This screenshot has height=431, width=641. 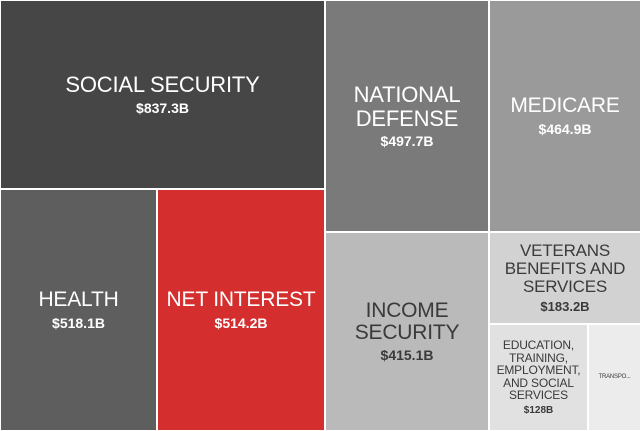 What do you see at coordinates (241, 300) in the screenshot?
I see `tile-label: NET INTEREST` at bounding box center [241, 300].